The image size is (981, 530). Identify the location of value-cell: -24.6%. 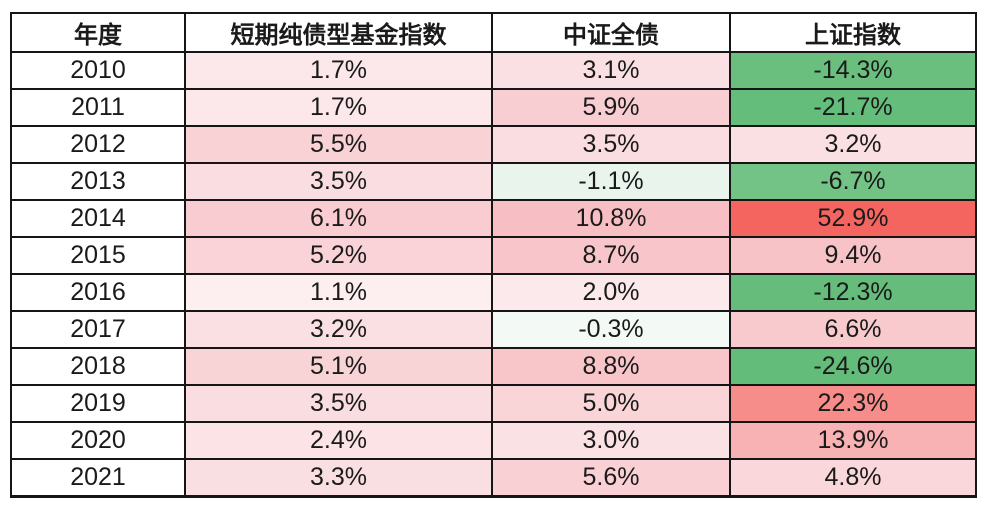
(853, 366).